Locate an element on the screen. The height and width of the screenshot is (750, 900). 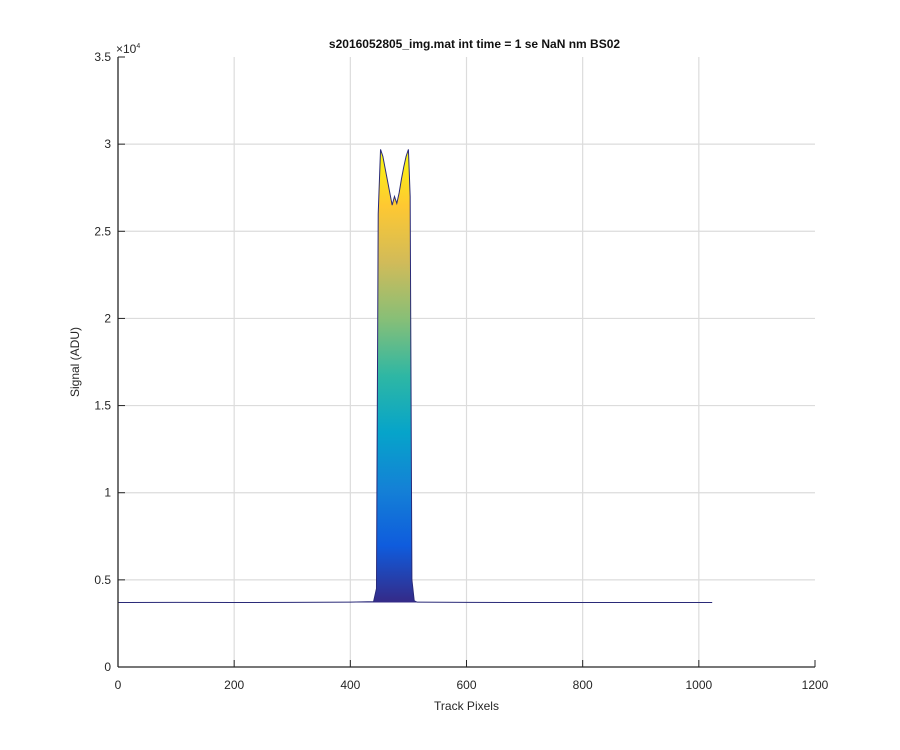
exponent-power: 4 is located at coordinates (138, 46).